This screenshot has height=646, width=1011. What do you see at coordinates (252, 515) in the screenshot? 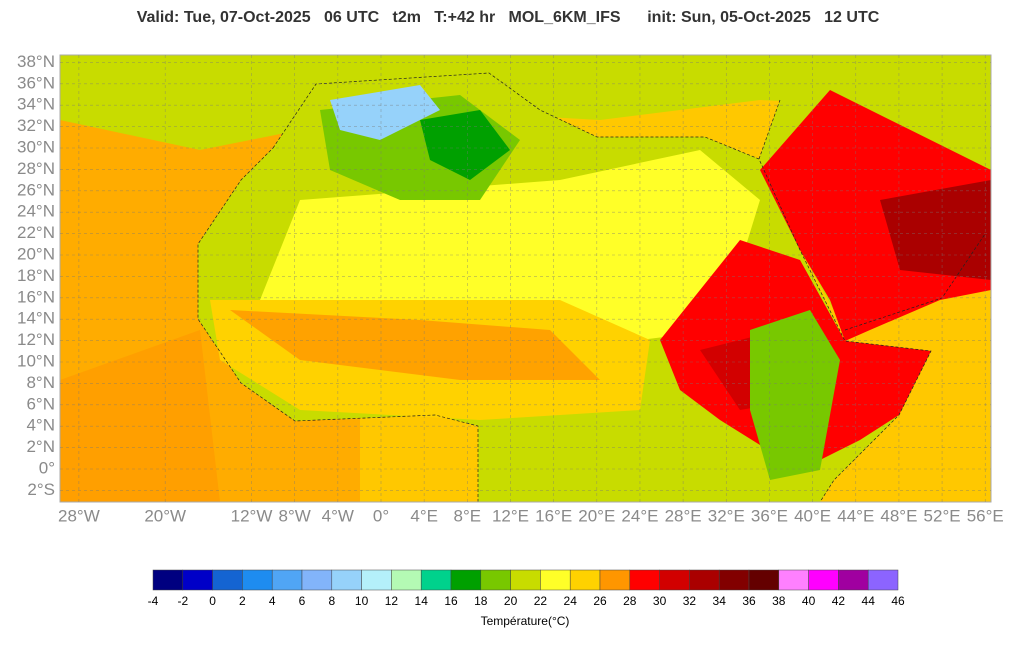
I see `lon-label: 12°W` at bounding box center [252, 515].